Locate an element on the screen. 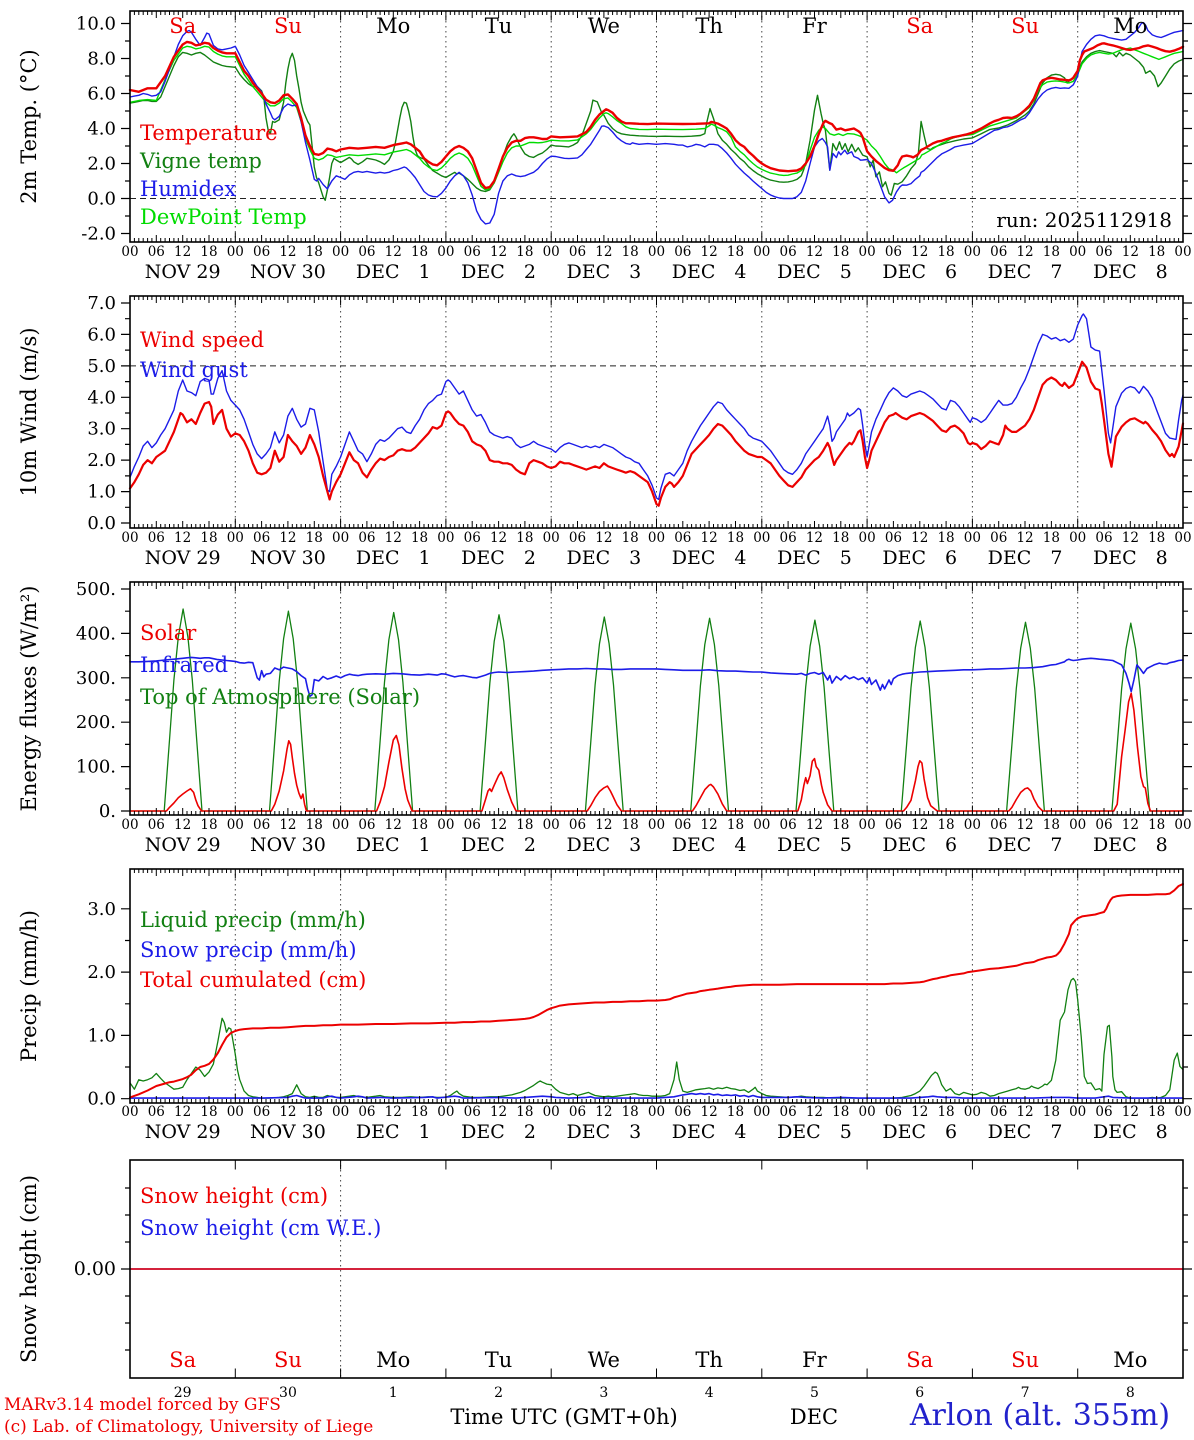 The height and width of the screenshot is (1440, 1194). weekday-label: Su is located at coordinates (1025, 26).